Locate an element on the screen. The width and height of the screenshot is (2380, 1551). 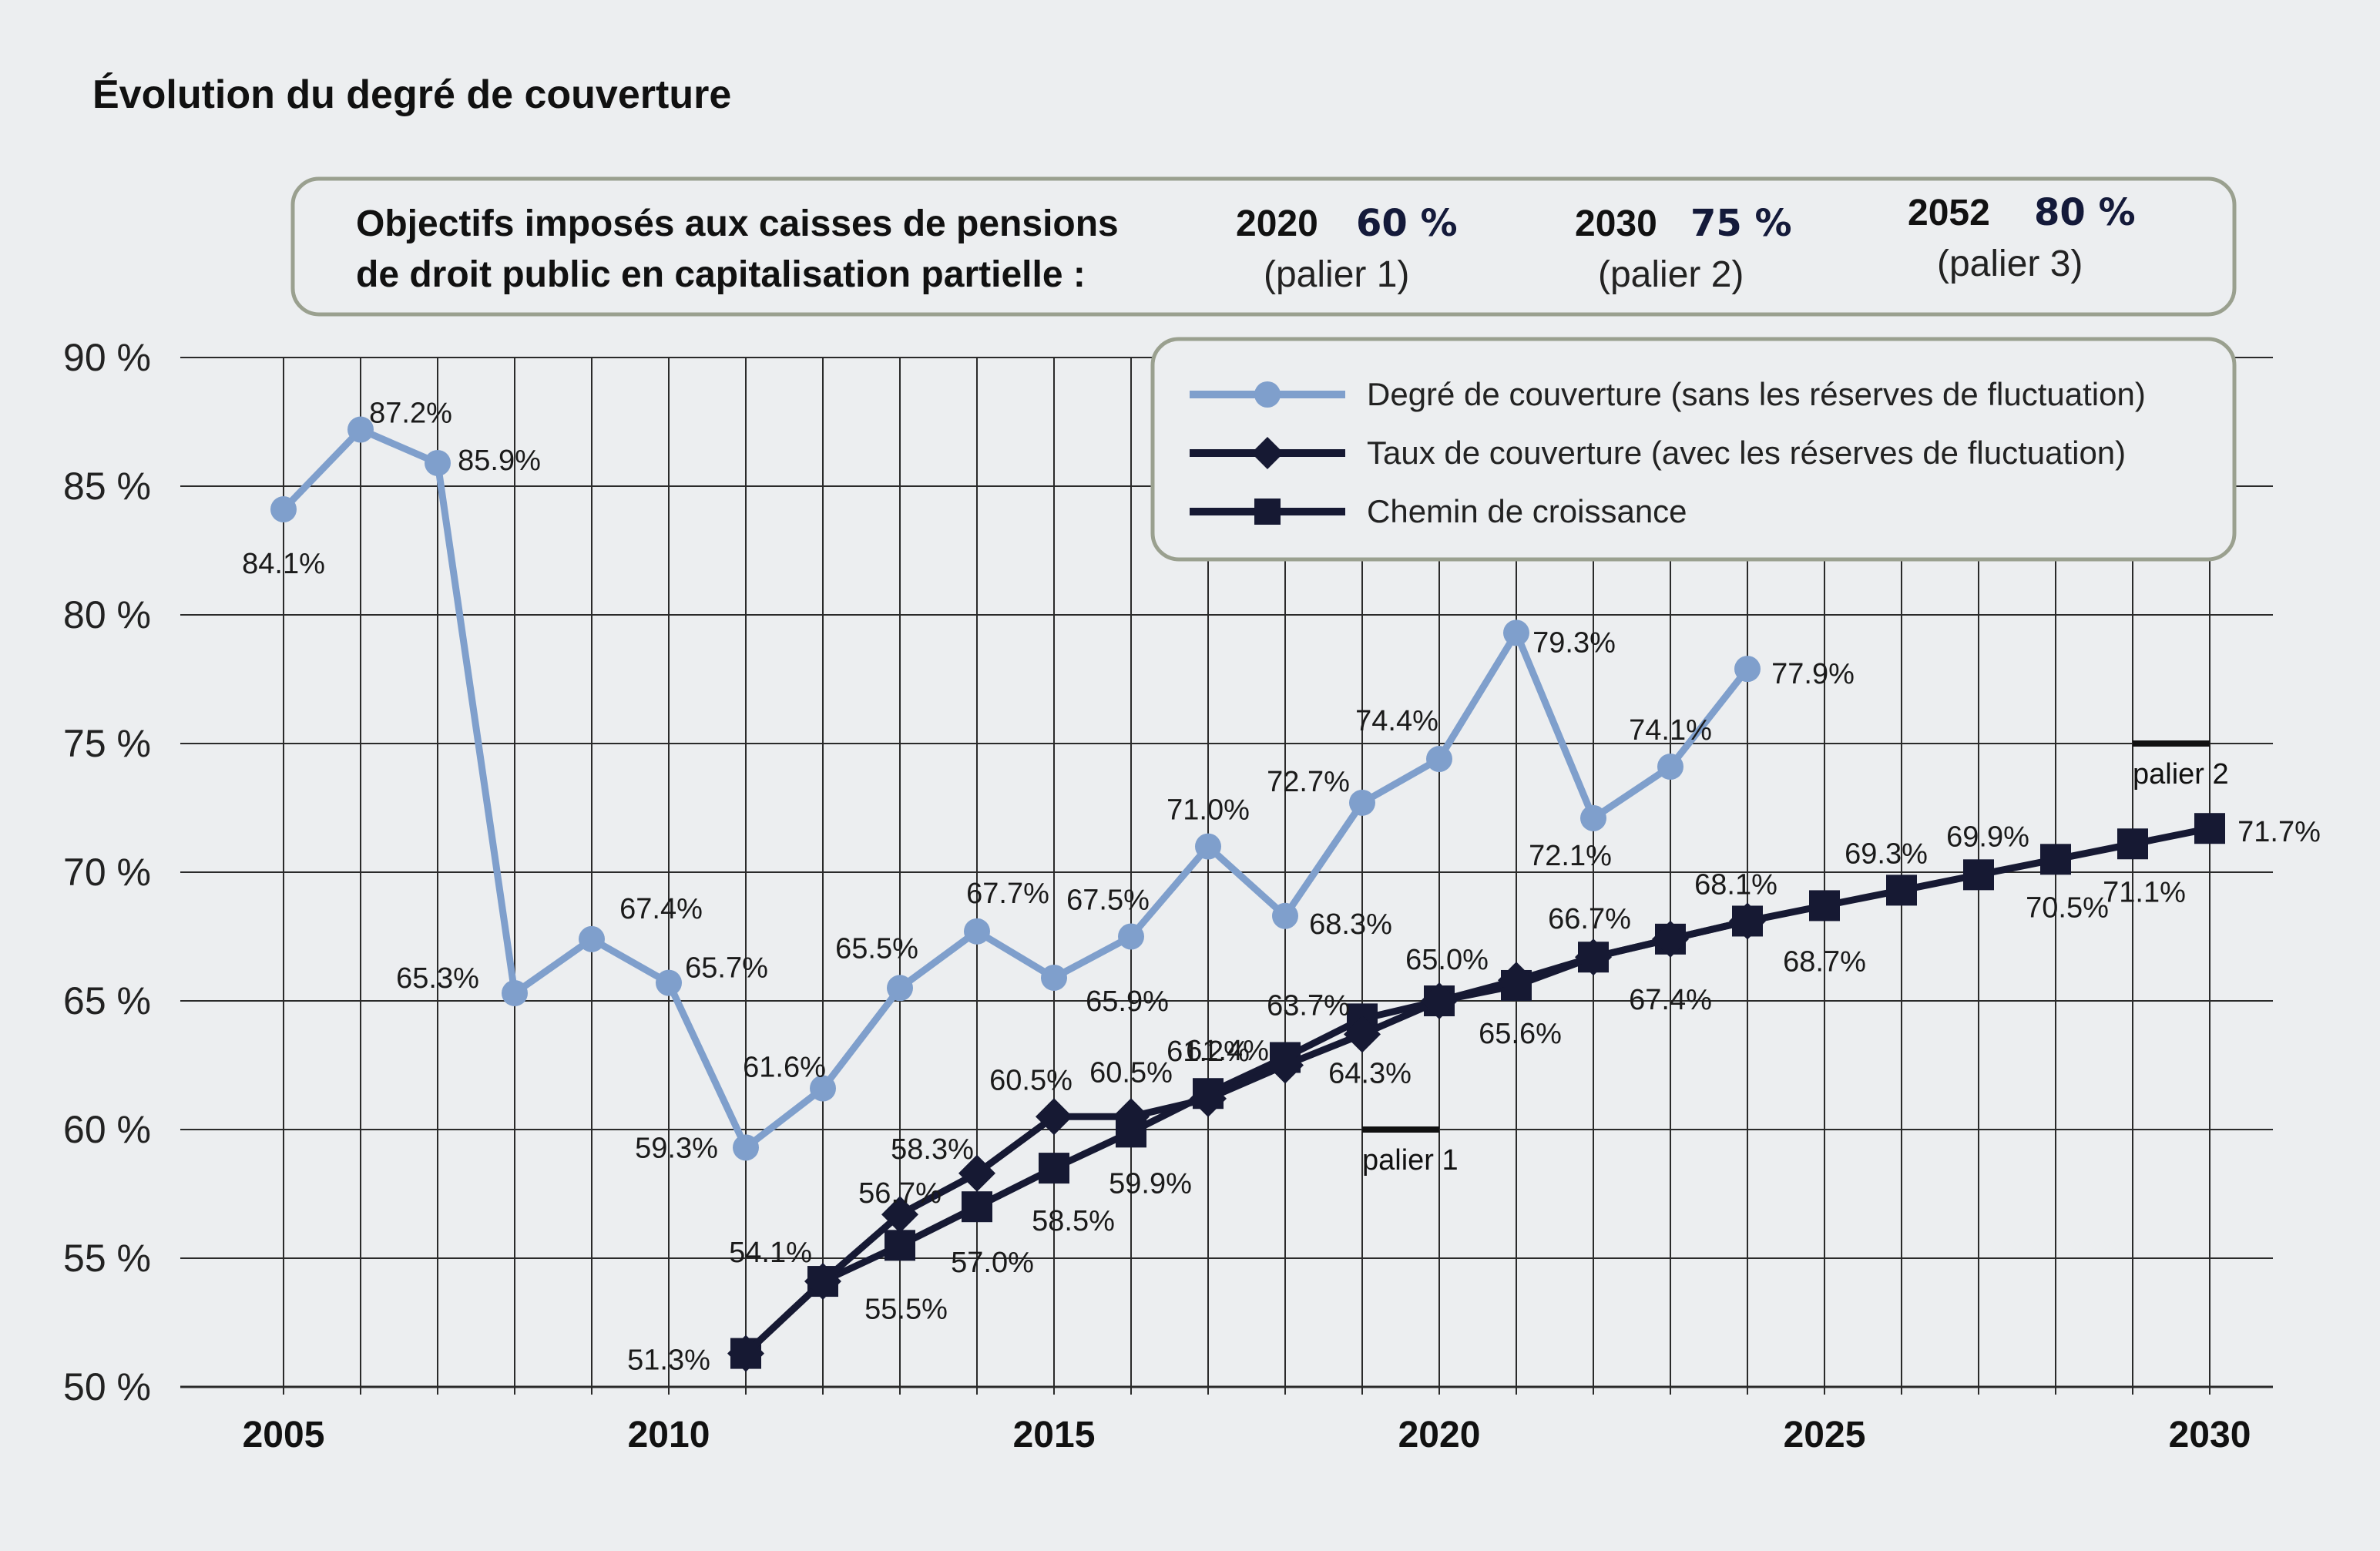
x-tick-label: 2020 is located at coordinates (1439, 1435).